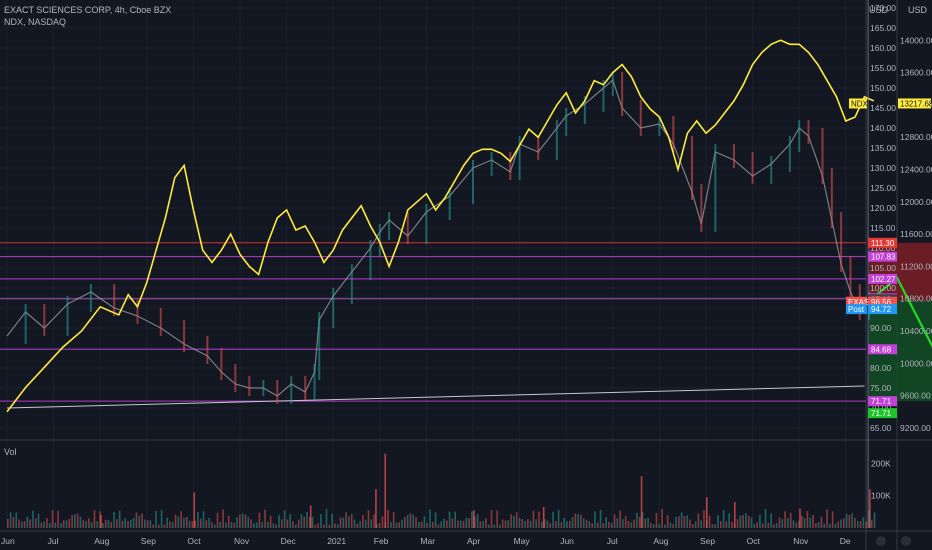 The image size is (932, 550). What do you see at coordinates (882, 413) in the screenshot?
I see `series-value-tag` at bounding box center [882, 413].